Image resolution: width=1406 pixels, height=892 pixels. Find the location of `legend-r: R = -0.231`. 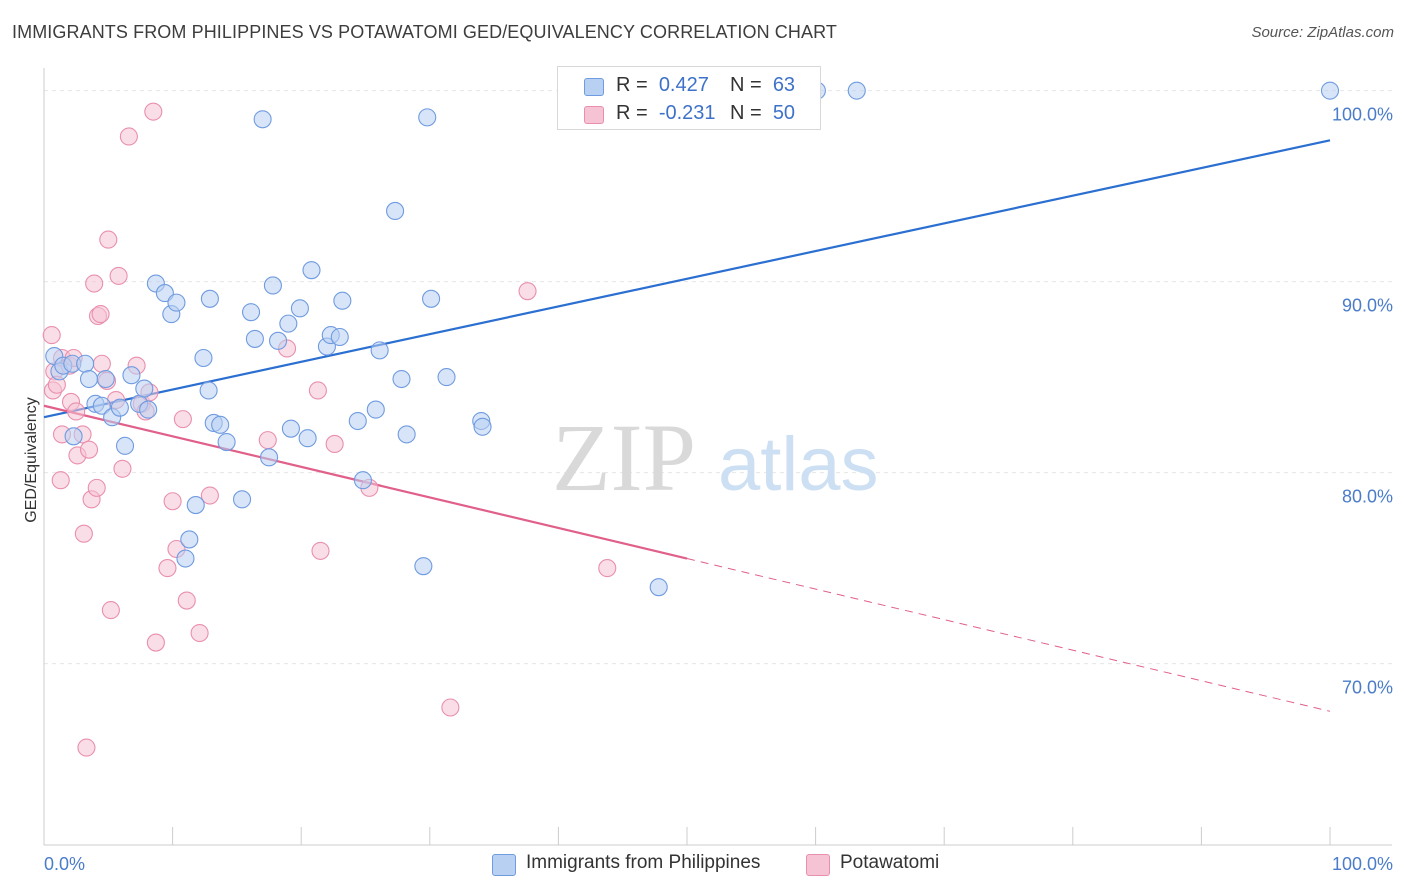

legend-r: R = -0.231 is located at coordinates (666, 113).